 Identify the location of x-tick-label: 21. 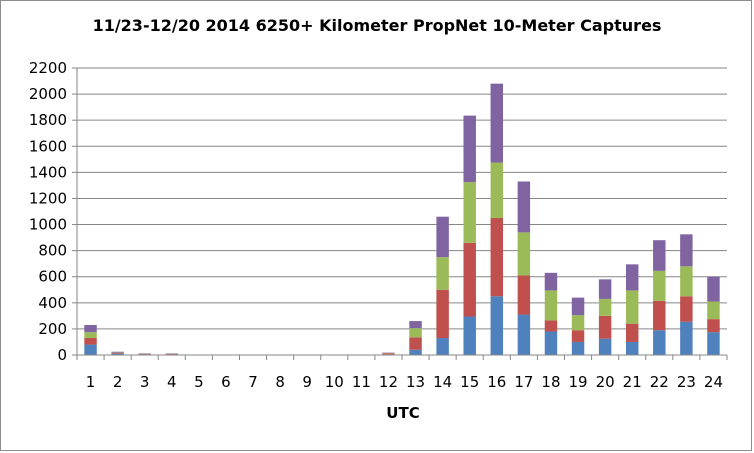
(632, 382).